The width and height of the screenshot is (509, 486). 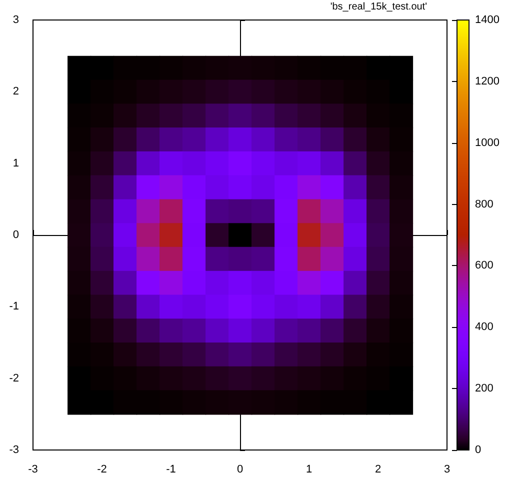 What do you see at coordinates (484, 266) in the screenshot?
I see `color-bar-label: 600` at bounding box center [484, 266].